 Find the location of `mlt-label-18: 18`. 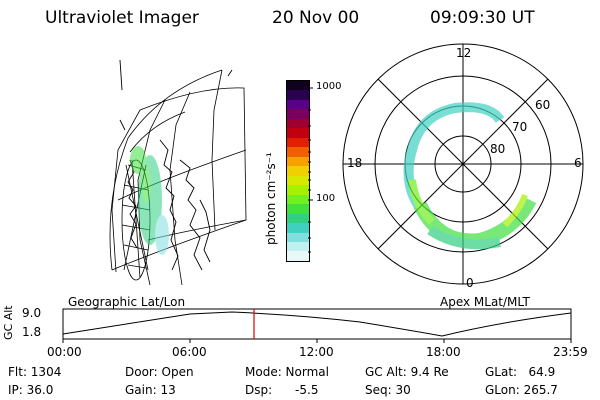

mlt-label-18: 18 is located at coordinates (355, 163).